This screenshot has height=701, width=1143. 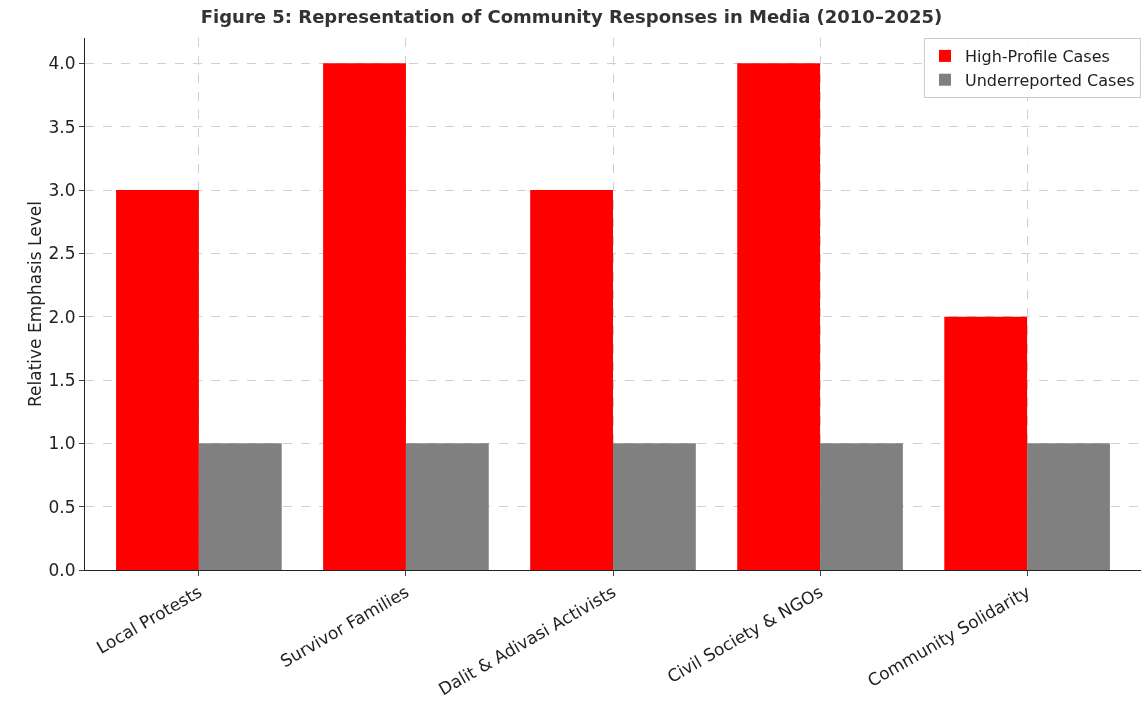 What do you see at coordinates (571, 17) in the screenshot?
I see `chart-title: Figure 5: Representation of Community Responses in Media (2010–2025)` at bounding box center [571, 17].